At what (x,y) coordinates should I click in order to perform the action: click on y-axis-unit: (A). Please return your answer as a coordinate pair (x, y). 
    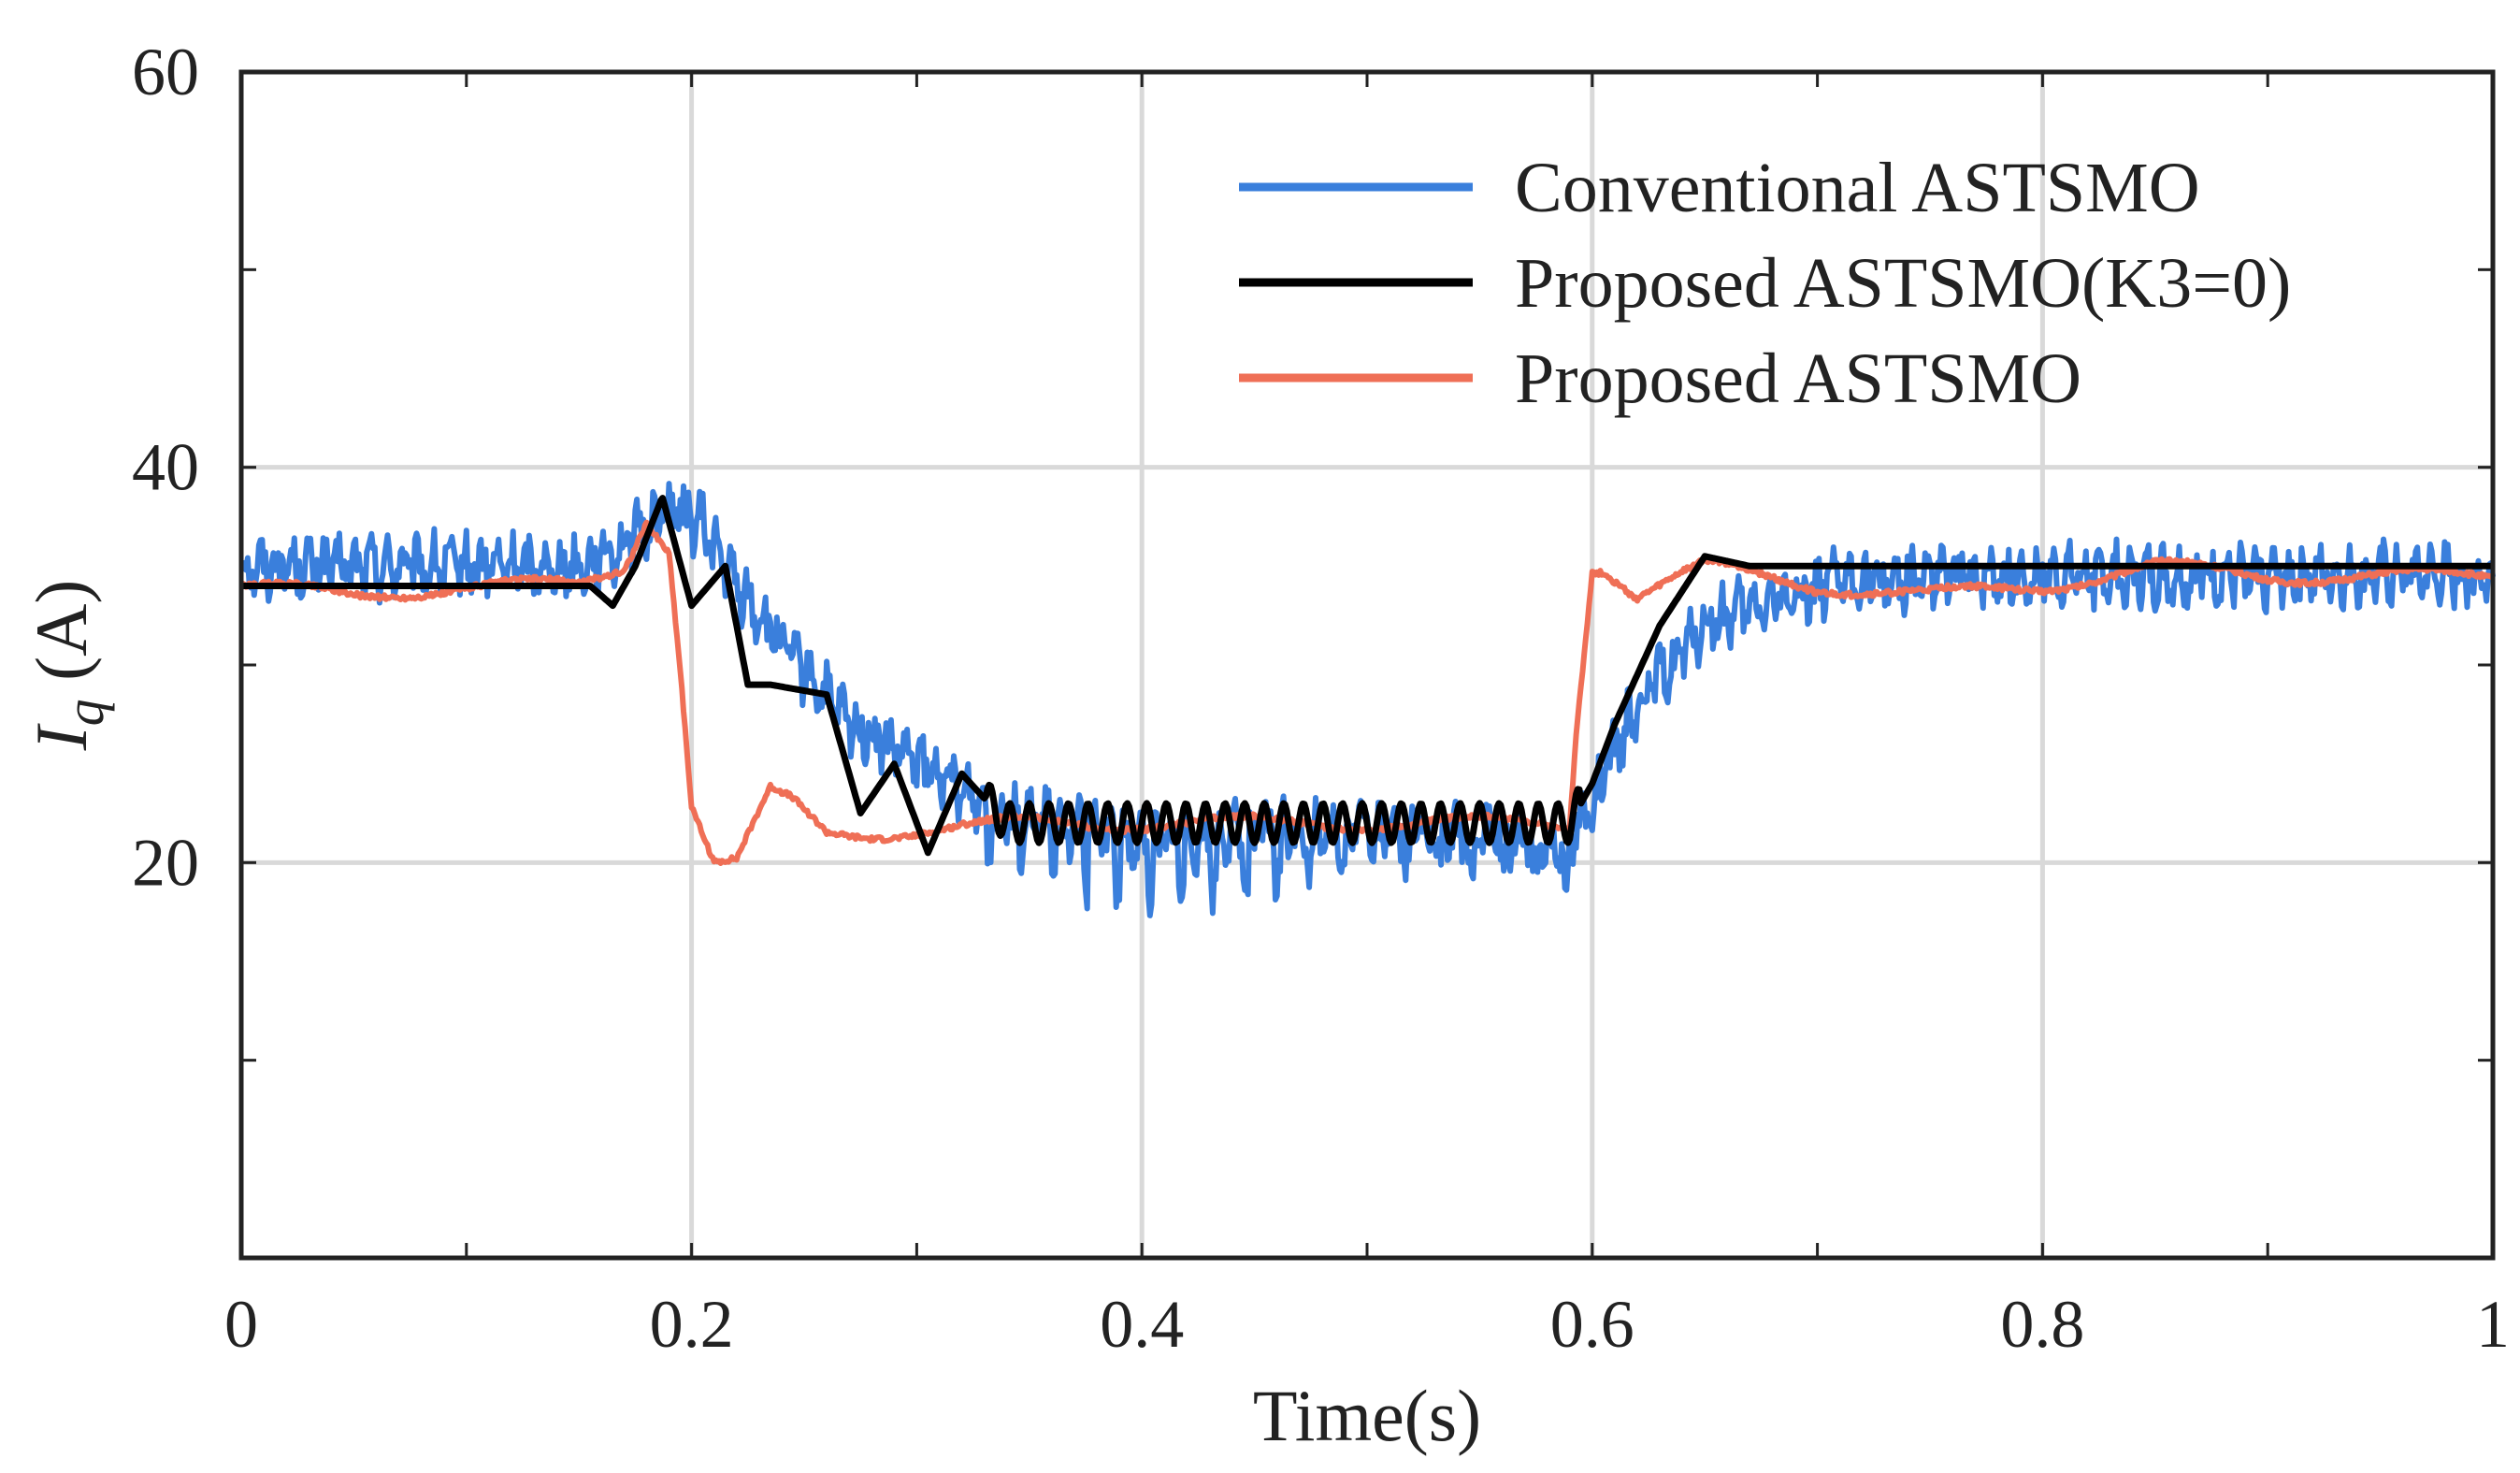
    Looking at the image, I should click on (61, 640).